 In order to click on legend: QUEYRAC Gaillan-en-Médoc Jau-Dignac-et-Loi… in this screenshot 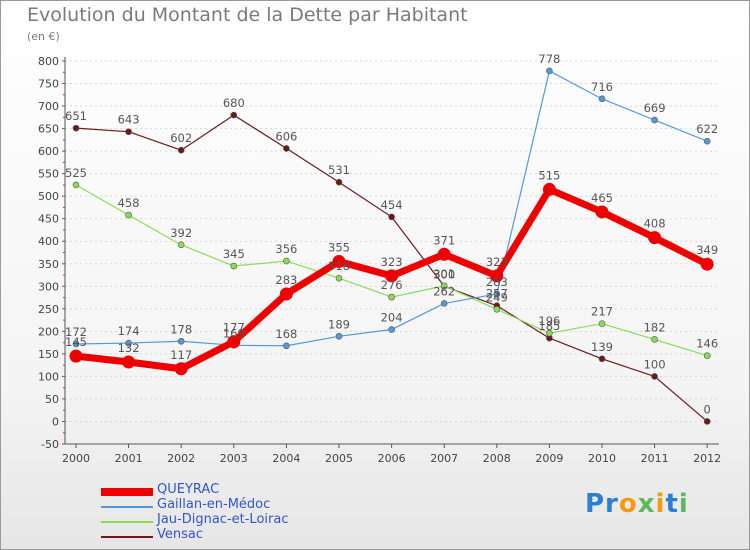, I will do `click(231, 513)`.